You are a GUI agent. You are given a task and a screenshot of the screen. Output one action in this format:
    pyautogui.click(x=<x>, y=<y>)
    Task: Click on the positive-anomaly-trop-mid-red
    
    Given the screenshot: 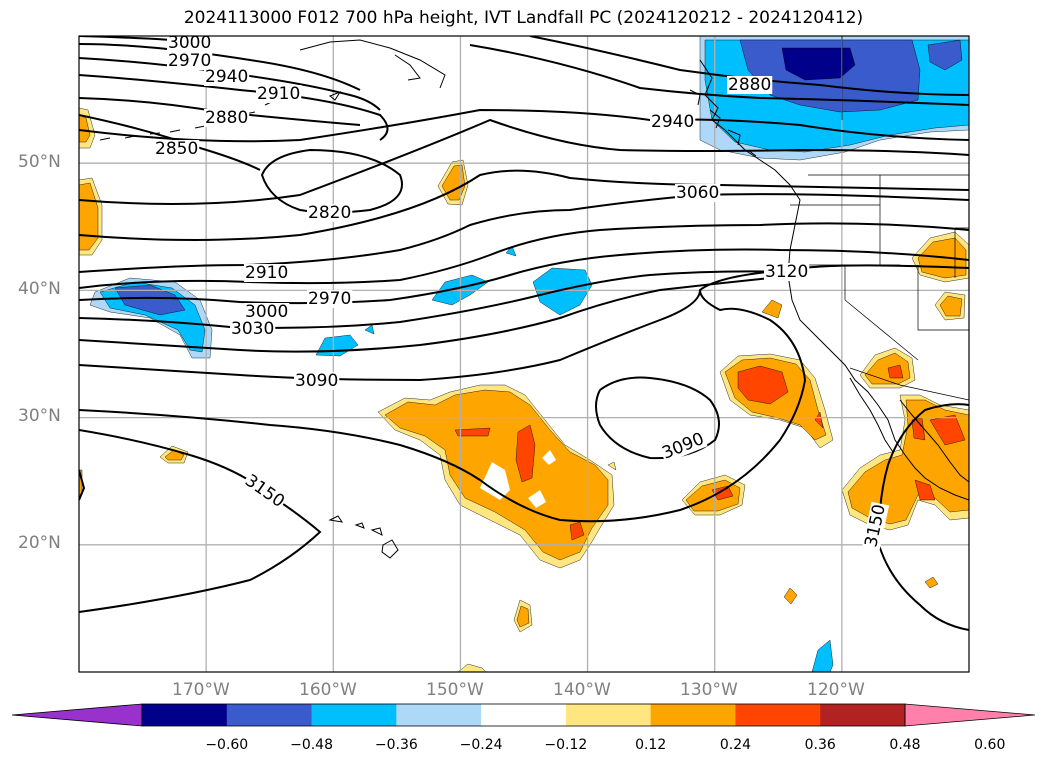 What is the action you would take?
    pyautogui.click(x=722, y=493)
    